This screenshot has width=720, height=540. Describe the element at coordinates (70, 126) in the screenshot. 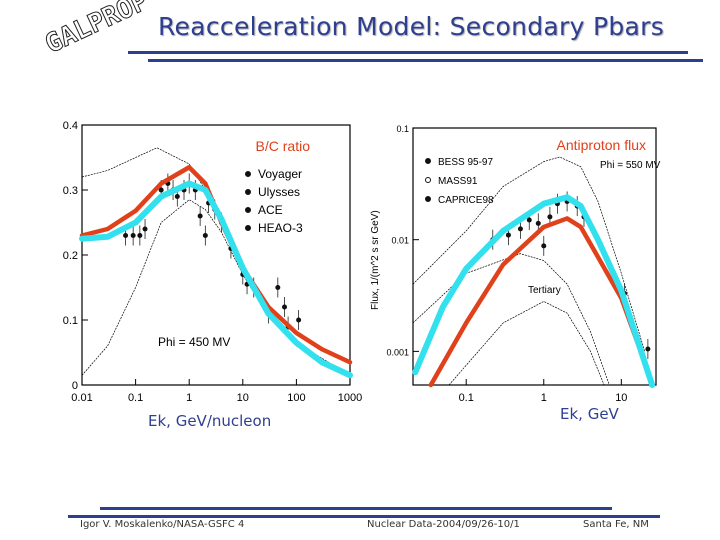

I see `y-tick-label: 0.4` at that location.